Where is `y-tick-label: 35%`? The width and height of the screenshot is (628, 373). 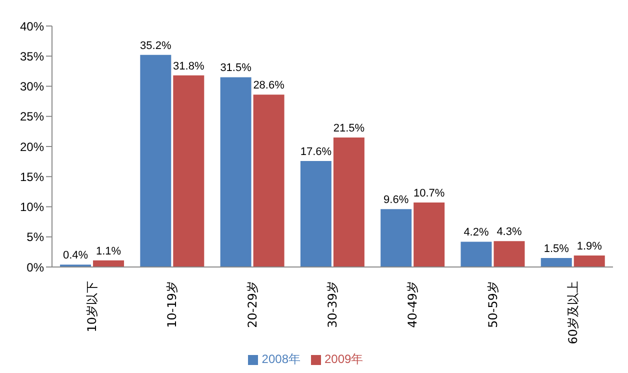
y-tick-label: 35% is located at coordinates (32, 56).